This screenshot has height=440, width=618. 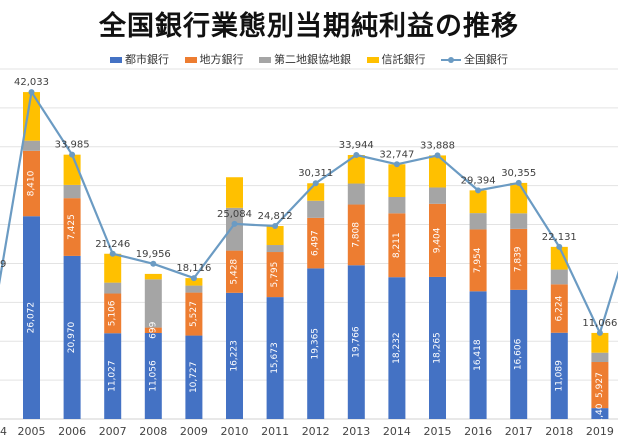 What do you see at coordinates (315, 173) in the screenshot?
I see `line-label-all-banks: 30,311` at bounding box center [315, 173].